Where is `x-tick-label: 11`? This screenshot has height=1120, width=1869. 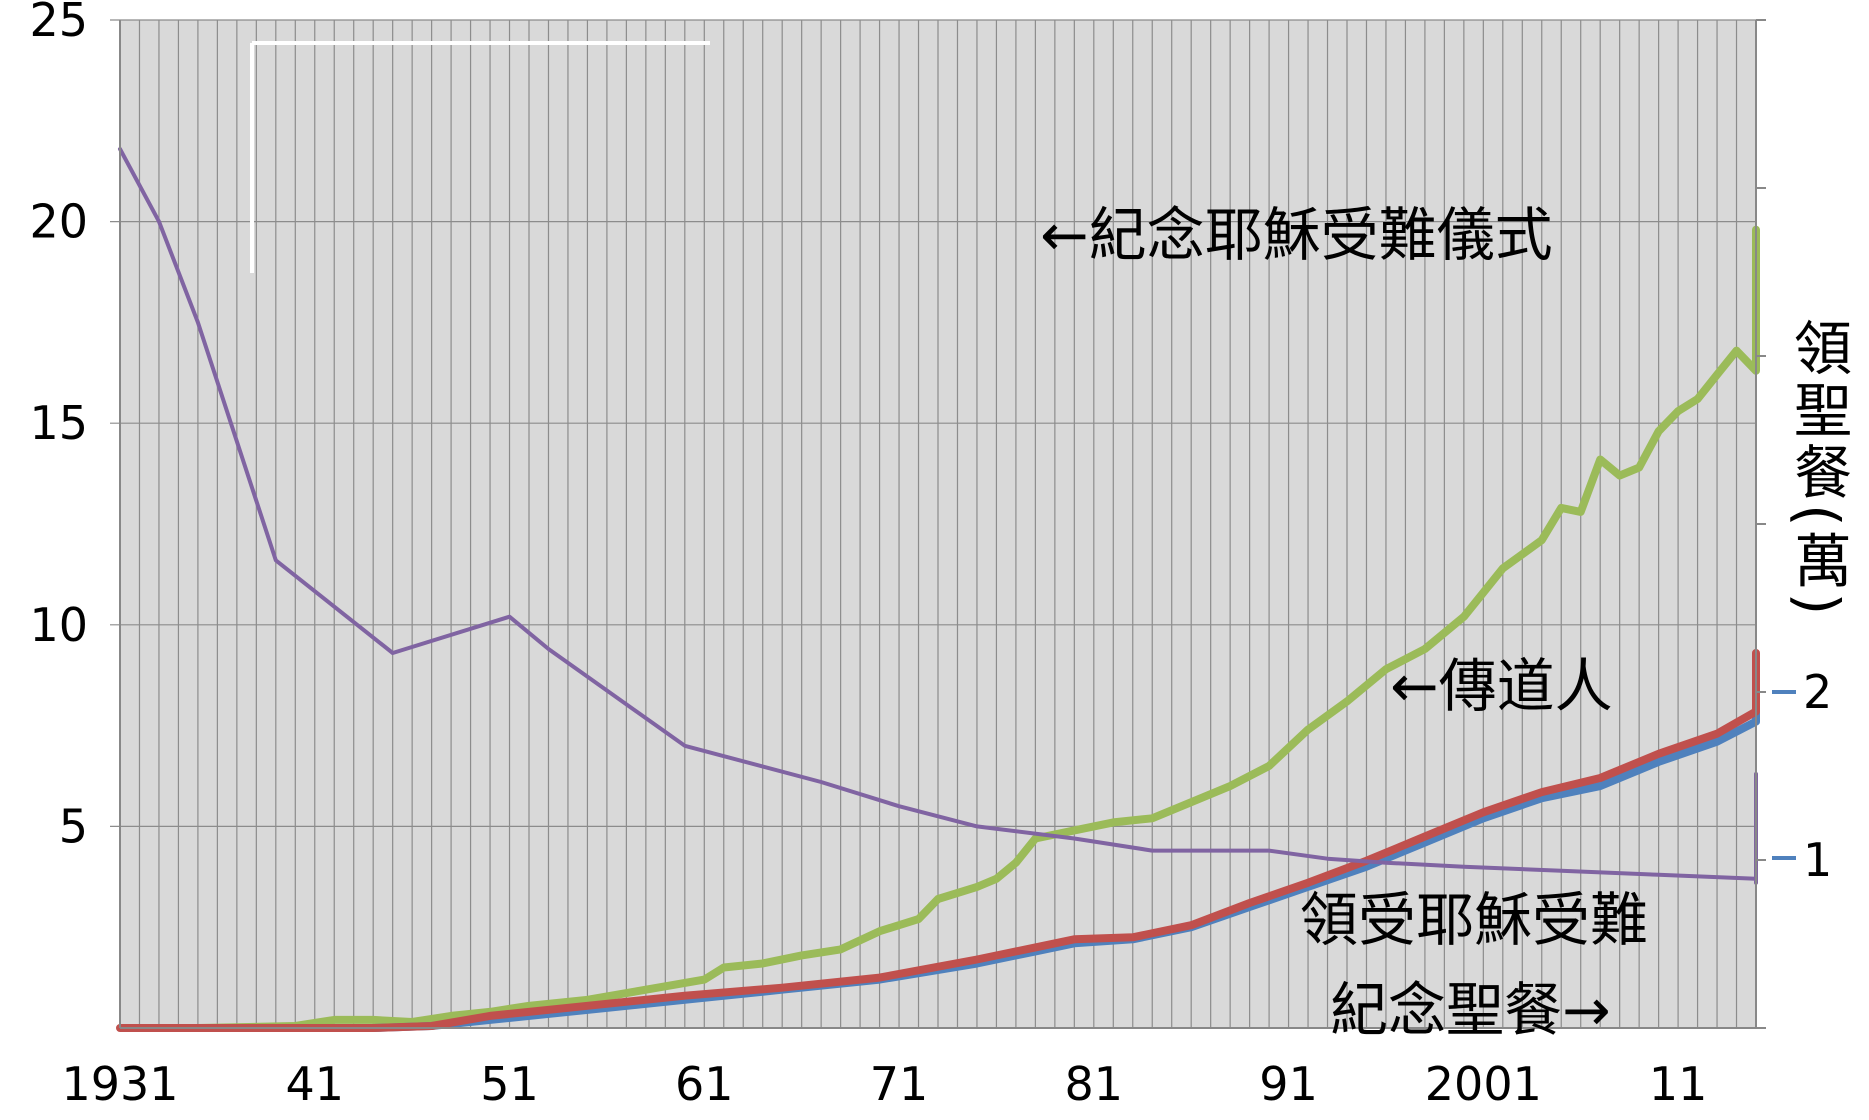
x-tick-label: 11 is located at coordinates (1678, 1084).